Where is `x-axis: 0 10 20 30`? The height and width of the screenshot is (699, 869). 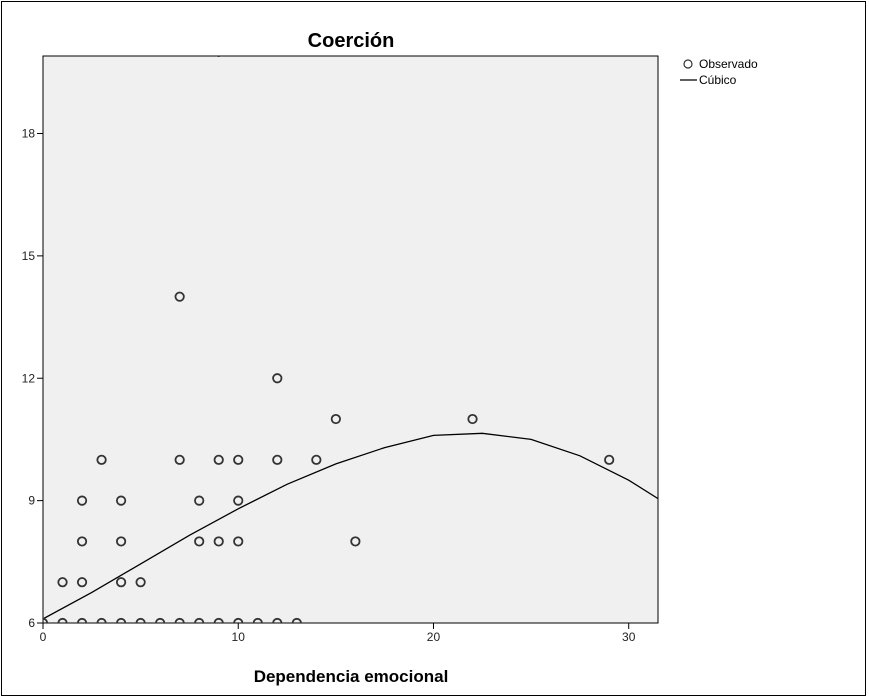 x-axis: 0 10 20 30 is located at coordinates (338, 633).